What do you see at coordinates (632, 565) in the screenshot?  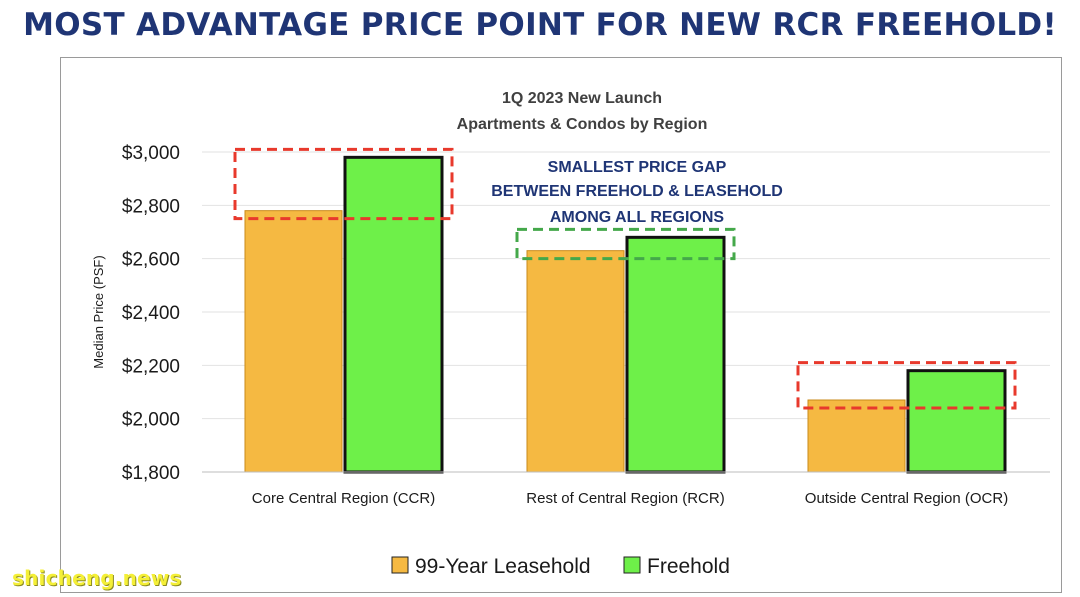 I see `legend-swatch-freehold` at bounding box center [632, 565].